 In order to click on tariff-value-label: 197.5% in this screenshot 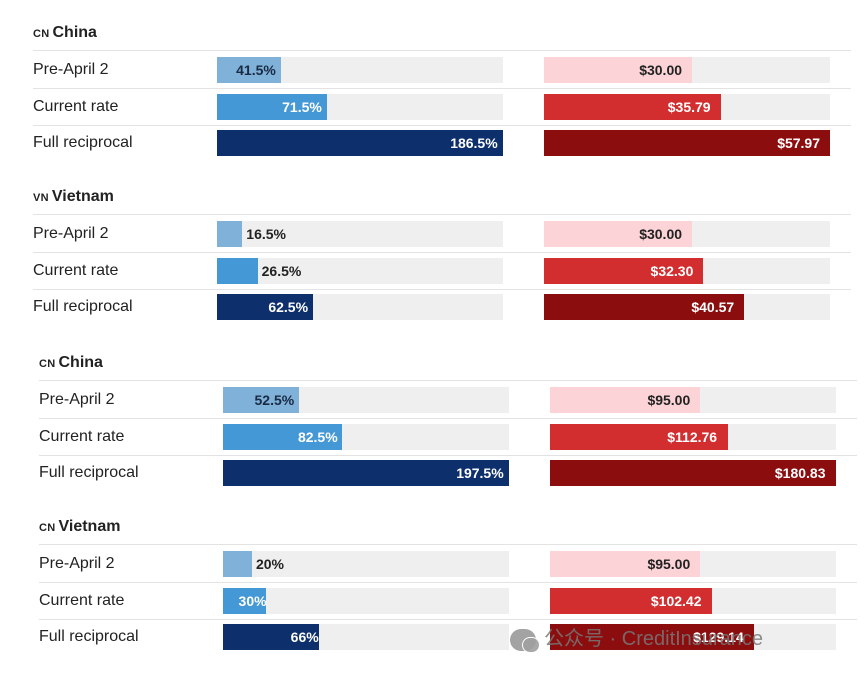, I will do `click(480, 473)`.